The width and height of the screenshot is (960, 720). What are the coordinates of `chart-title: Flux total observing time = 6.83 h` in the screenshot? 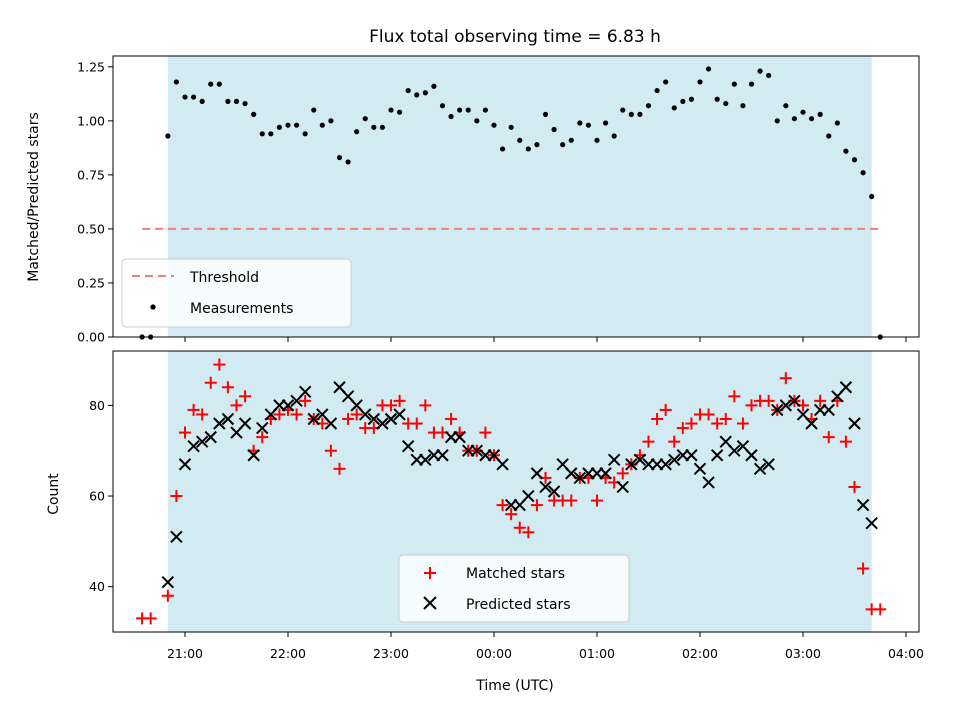 It's located at (515, 37).